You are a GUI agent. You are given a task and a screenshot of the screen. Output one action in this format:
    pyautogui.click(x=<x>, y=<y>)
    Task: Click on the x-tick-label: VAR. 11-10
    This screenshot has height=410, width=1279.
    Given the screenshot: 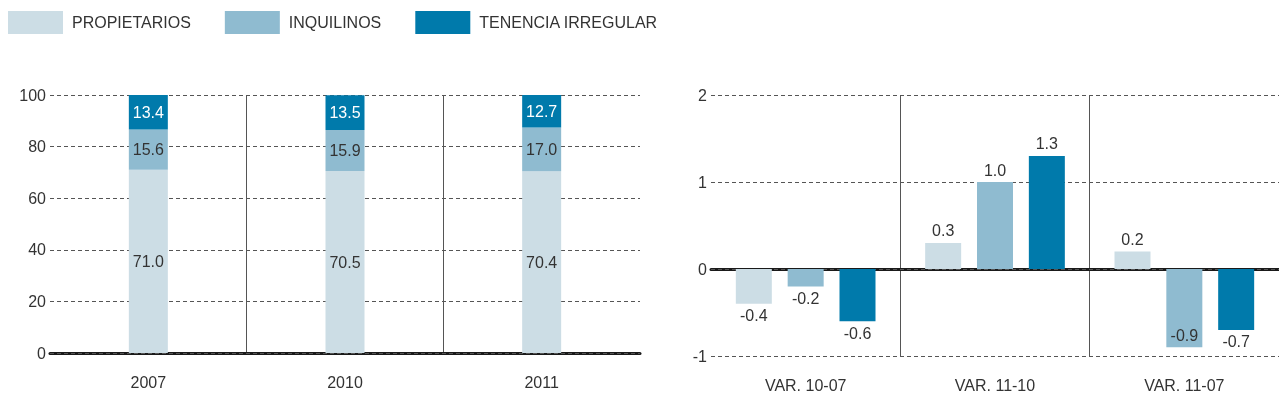 What is the action you would take?
    pyautogui.click(x=995, y=385)
    